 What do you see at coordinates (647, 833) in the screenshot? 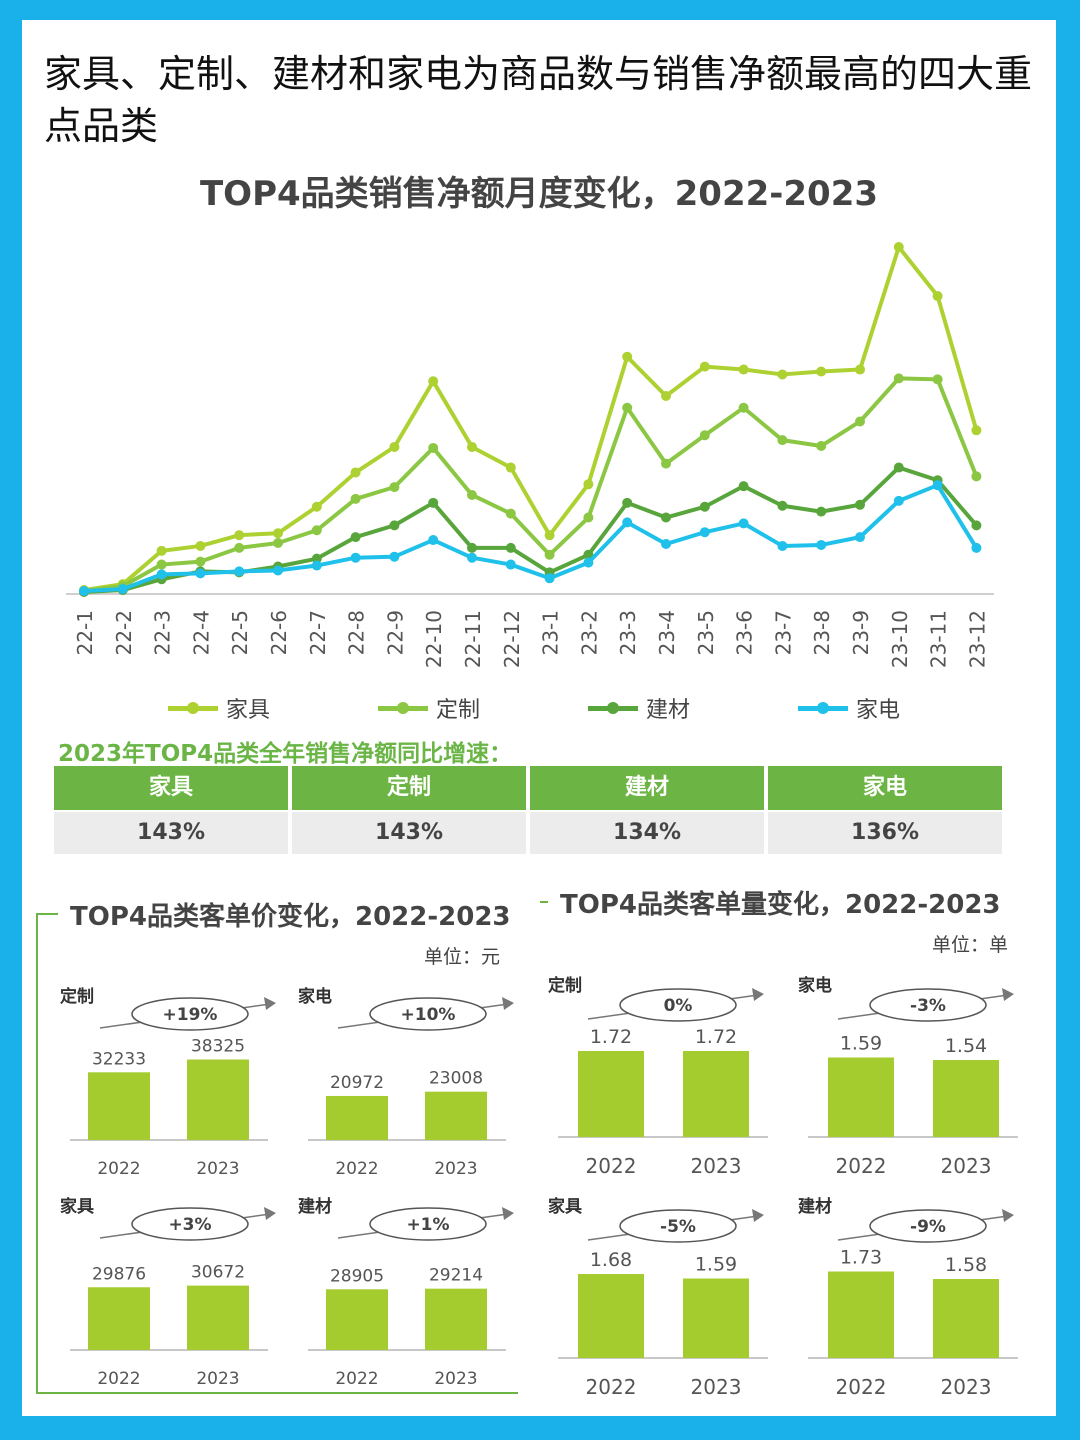
I see `growth-value-jiancai: 134%` at bounding box center [647, 833].